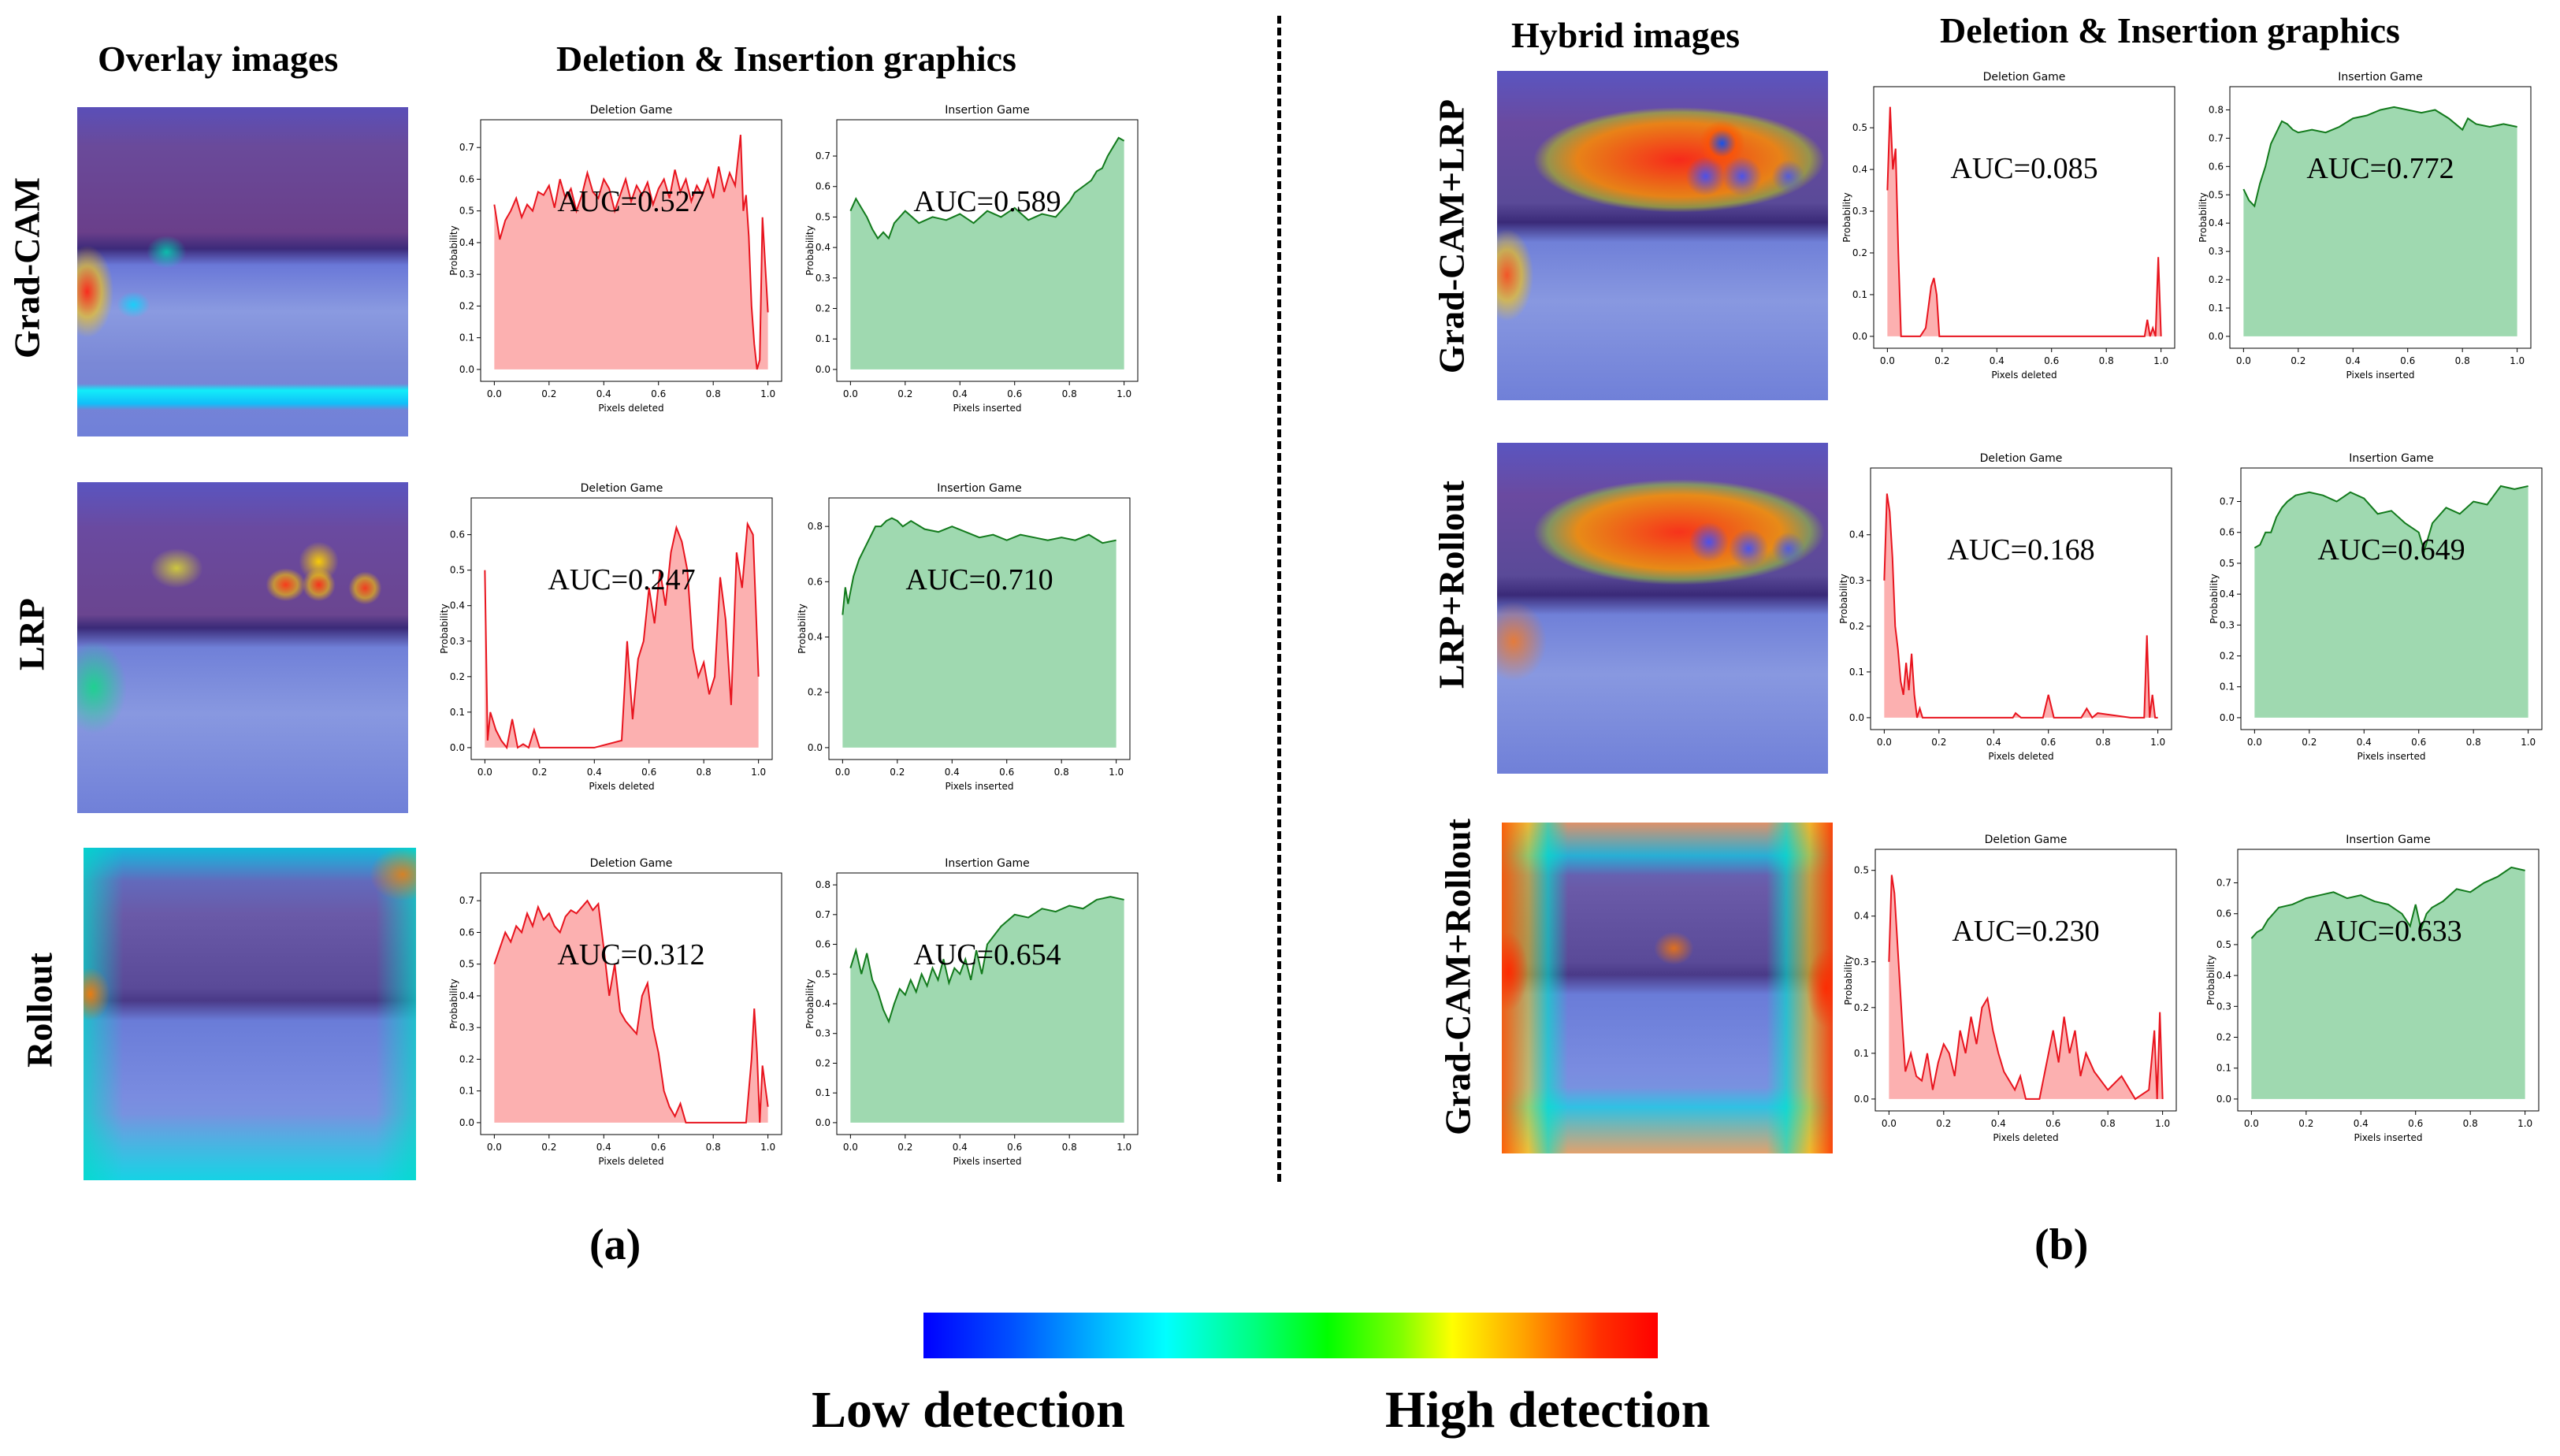 This screenshot has width=2560, height=1456. What do you see at coordinates (2388, 1137) in the screenshot?
I see `x-axis-label: Pixels inserted` at bounding box center [2388, 1137].